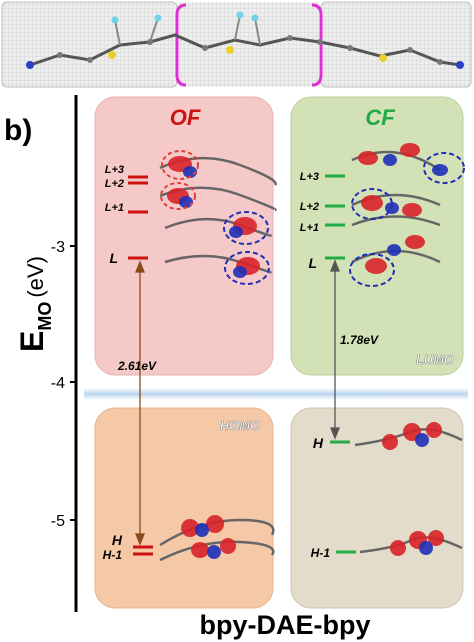  I want to click on svg-text:EMO(eV): EMO (eV), so click(34, 304).